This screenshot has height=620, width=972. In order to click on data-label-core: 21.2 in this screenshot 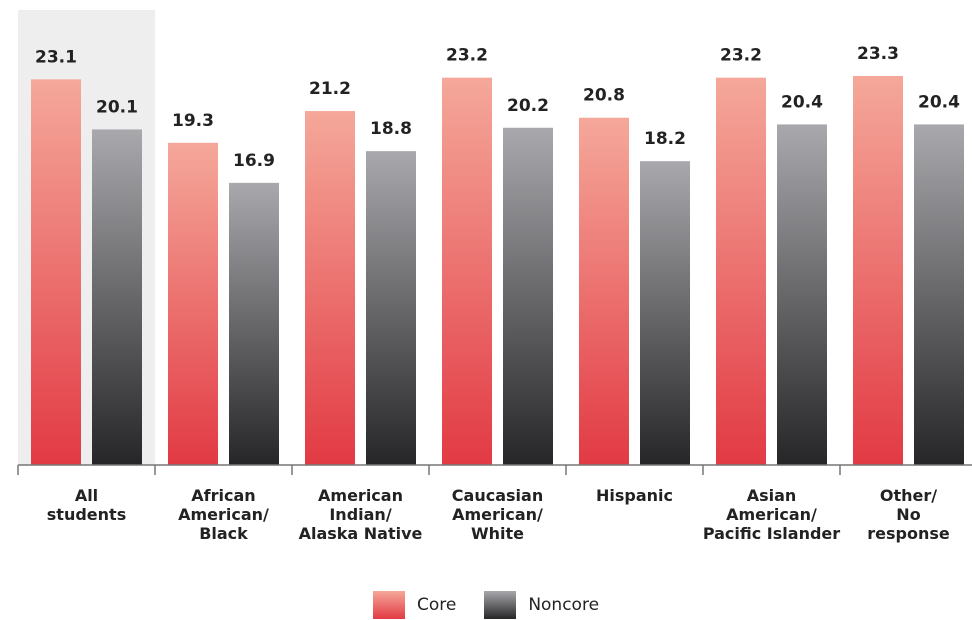, I will do `click(330, 89)`.